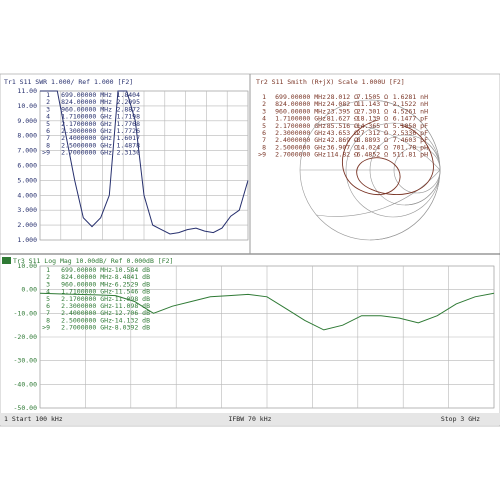  Describe the element at coordinates (410, 111) in the screenshot. I see `marker-cell: 4.5261 nH` at that location.